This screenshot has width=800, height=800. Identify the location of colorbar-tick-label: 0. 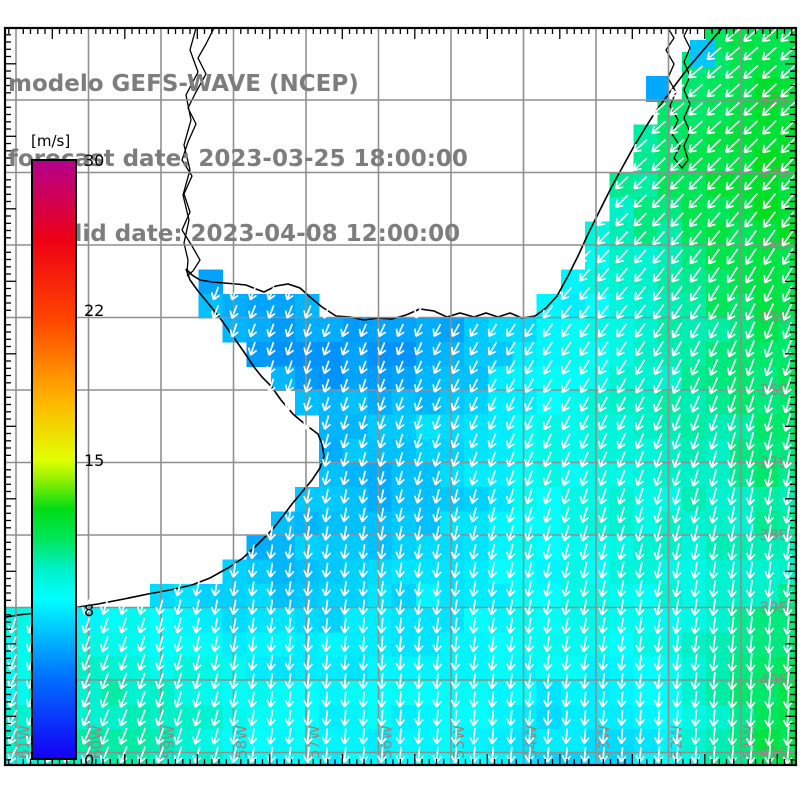
(89, 760).